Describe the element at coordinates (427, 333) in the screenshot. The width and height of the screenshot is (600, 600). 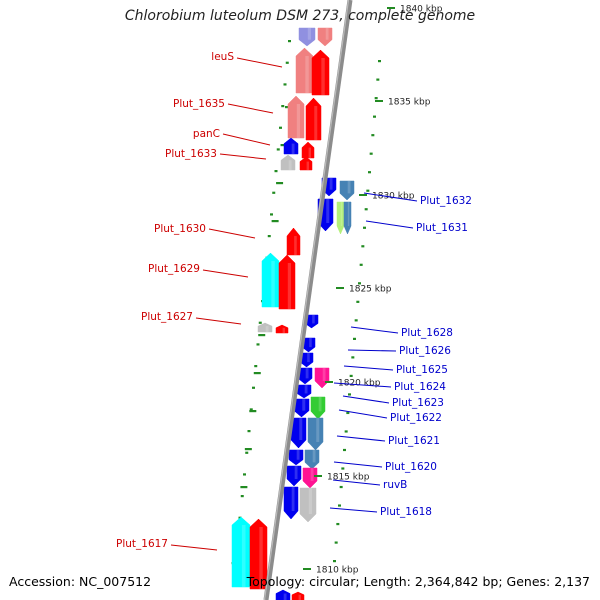
I see `forward-gene-label: Plut_1628` at that location.